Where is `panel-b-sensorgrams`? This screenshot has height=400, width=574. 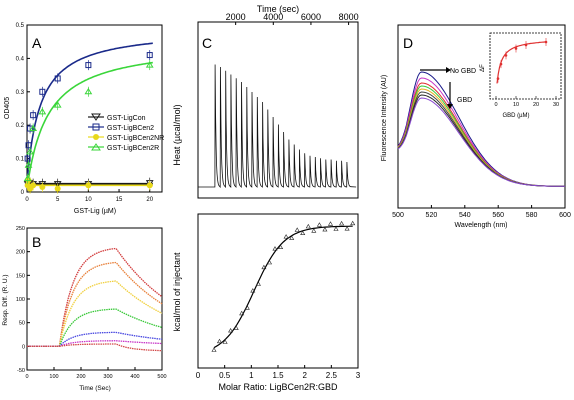
panel-b-sensorgrams is located at coordinates (95, 299).